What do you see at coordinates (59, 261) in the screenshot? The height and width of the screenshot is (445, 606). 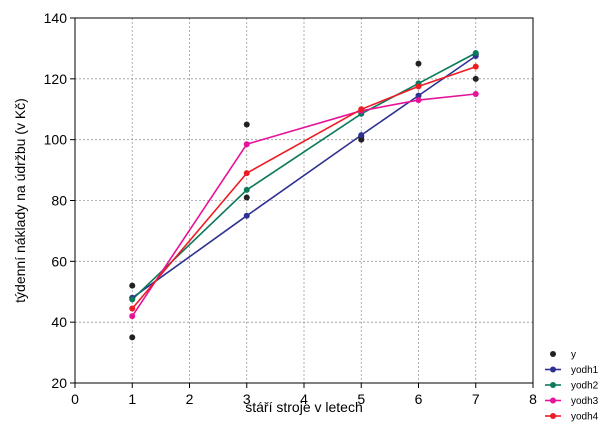 I see `y-tick-label: 60` at bounding box center [59, 261].